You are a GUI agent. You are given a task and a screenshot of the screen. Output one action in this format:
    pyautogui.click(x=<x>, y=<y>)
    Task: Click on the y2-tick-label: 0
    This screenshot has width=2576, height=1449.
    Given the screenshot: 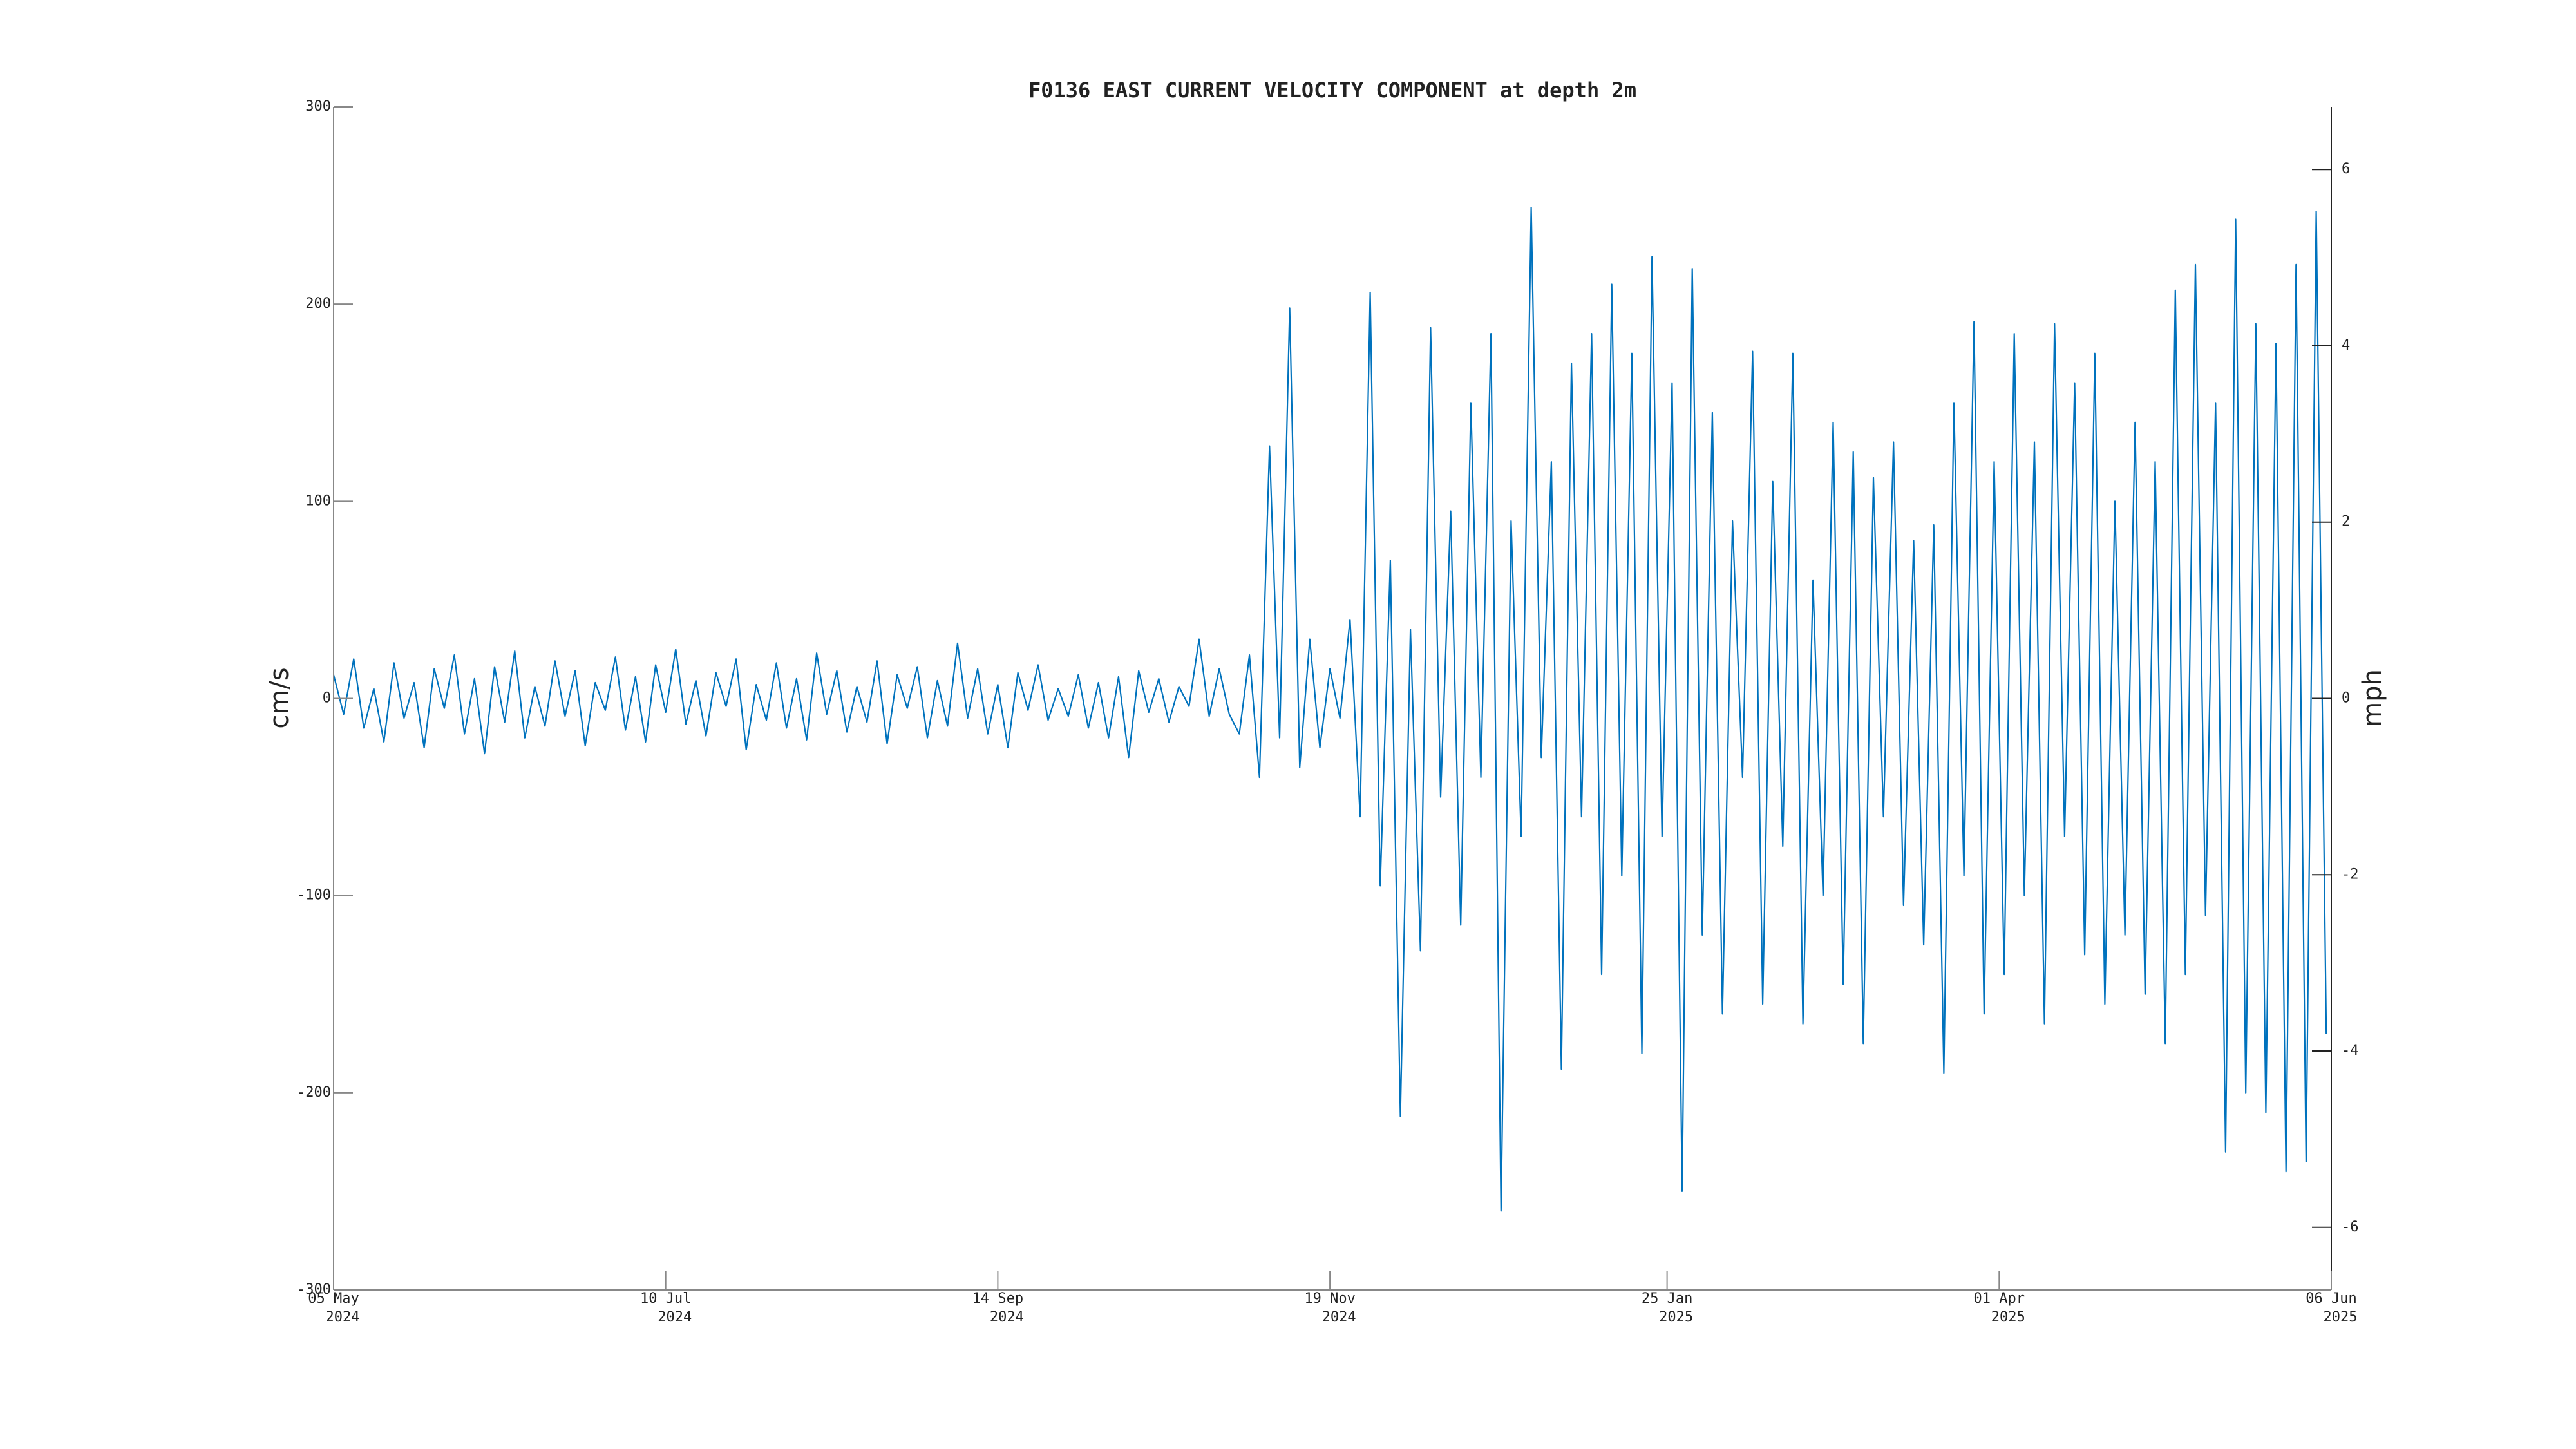 What is the action you would take?
    pyautogui.click(x=2346, y=698)
    